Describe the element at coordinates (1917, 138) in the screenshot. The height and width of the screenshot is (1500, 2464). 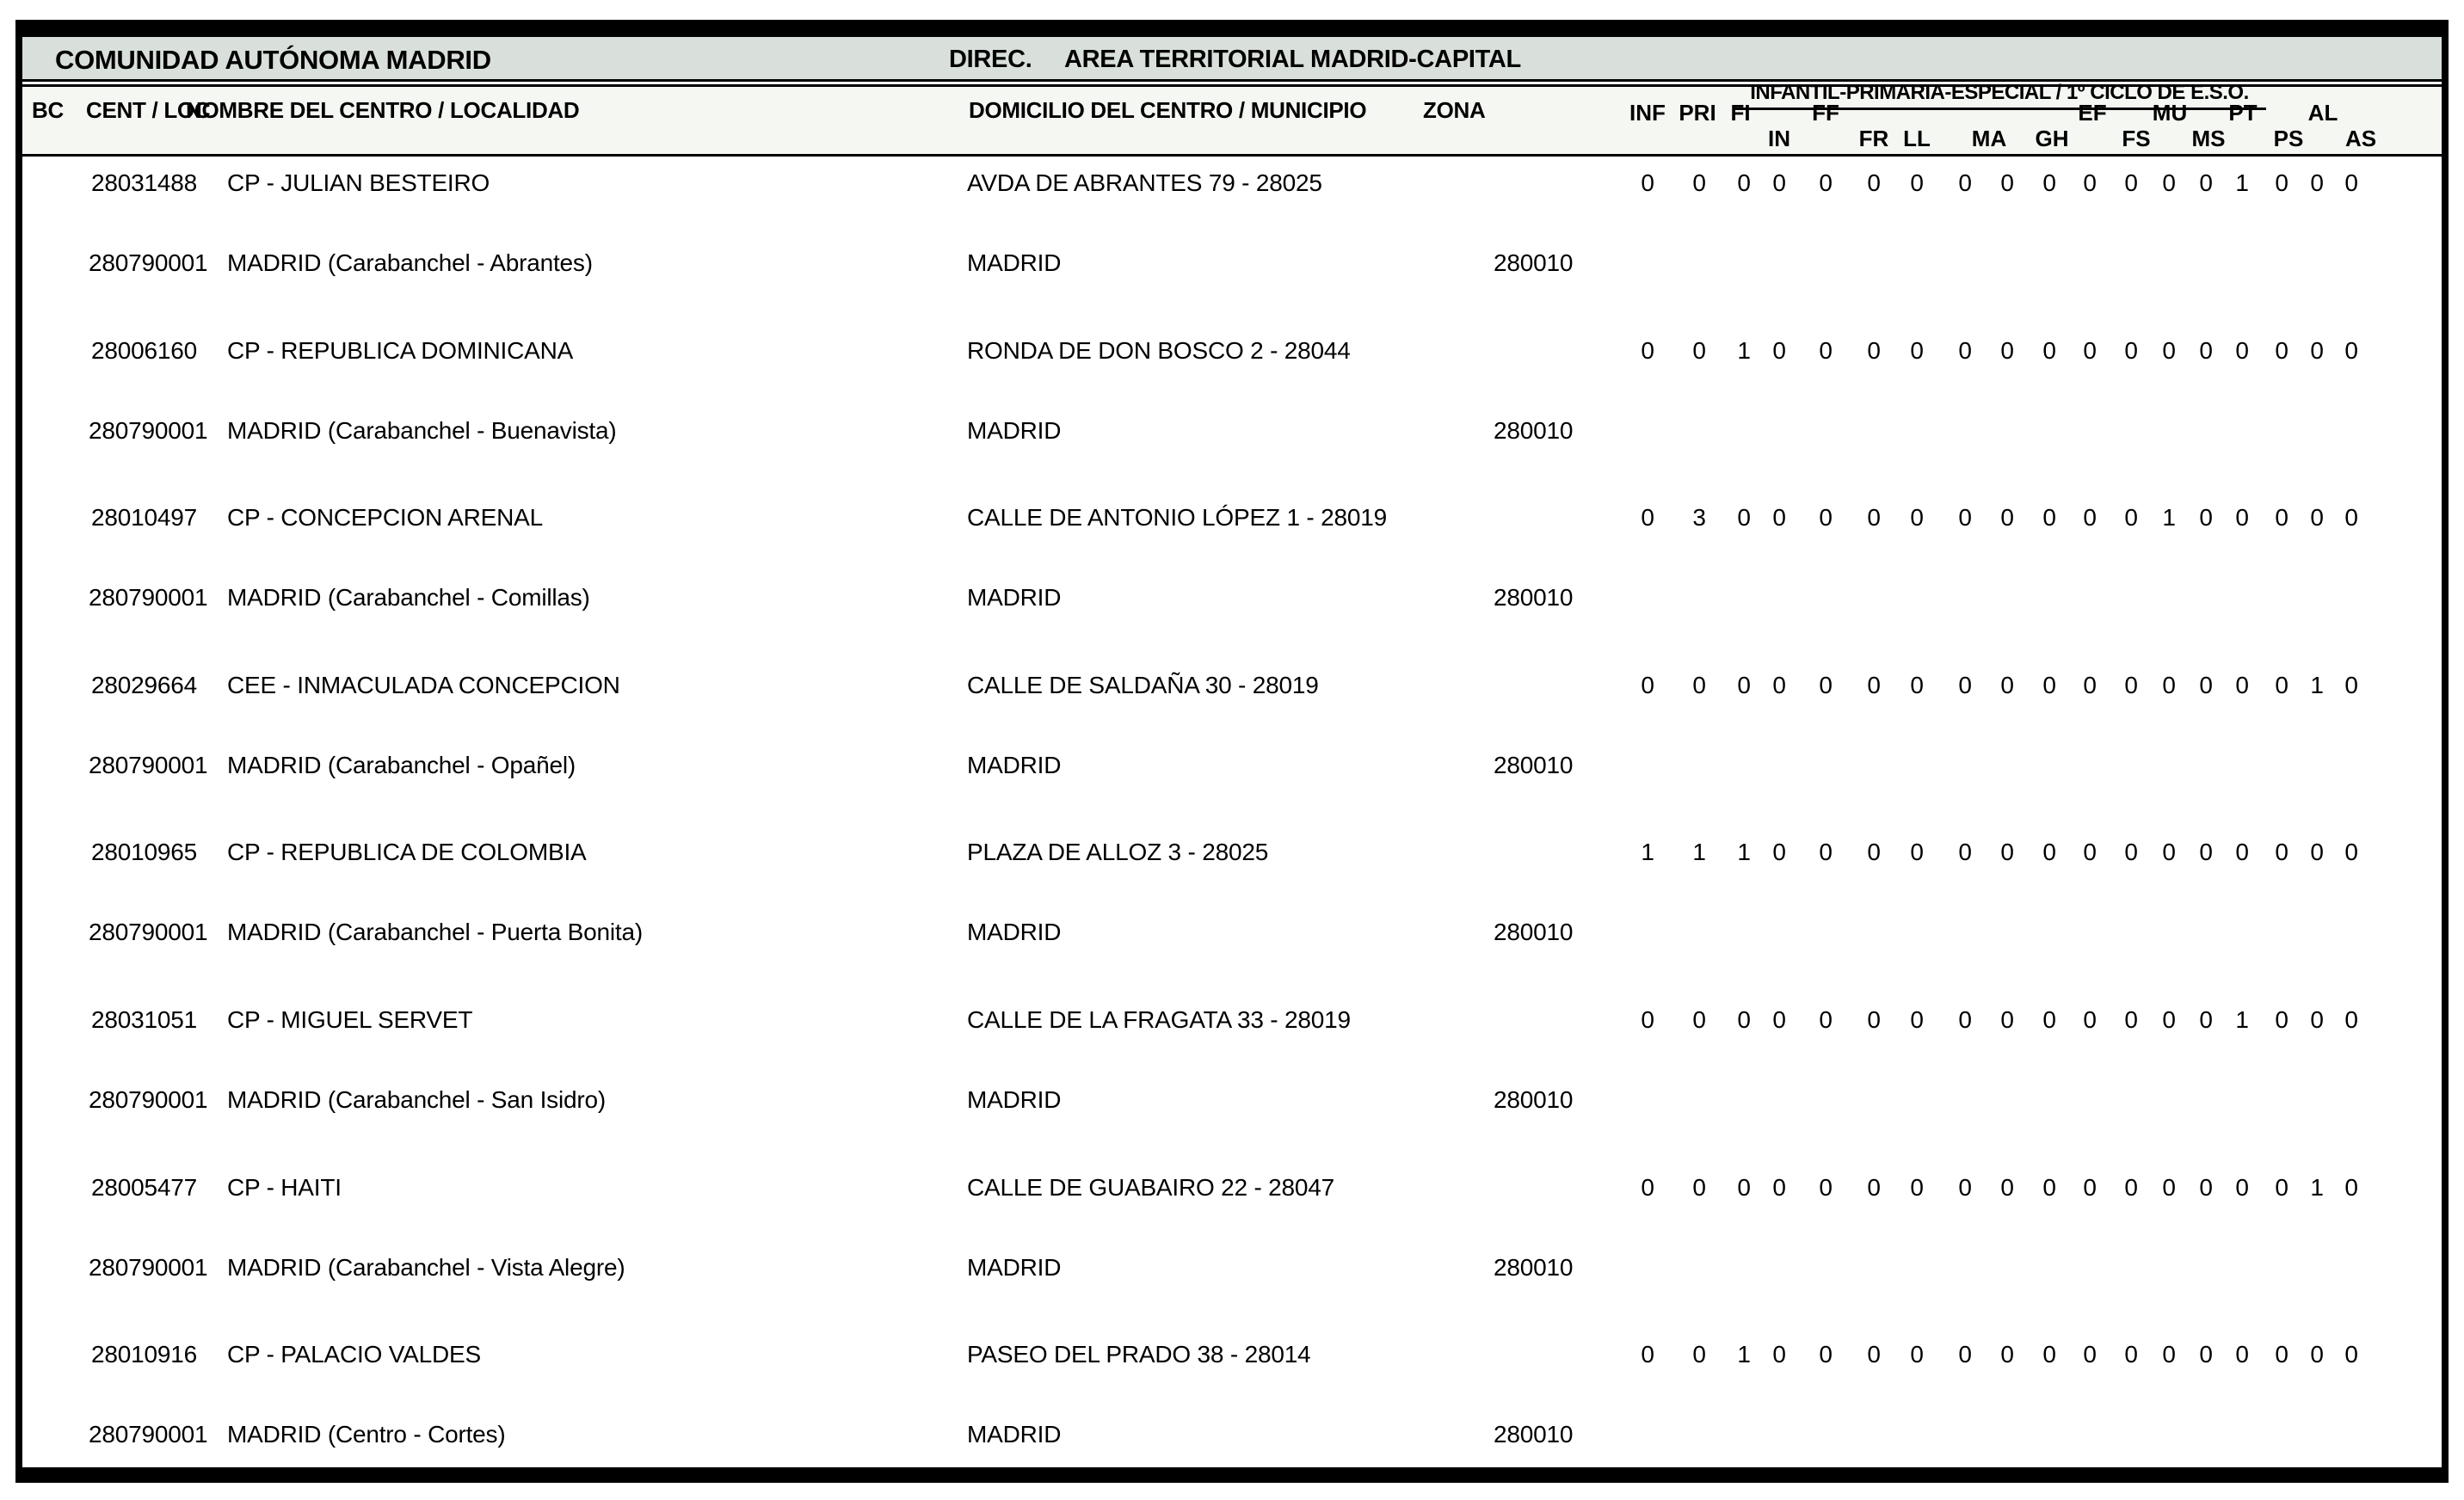
I see `specialty-label: LL` at that location.